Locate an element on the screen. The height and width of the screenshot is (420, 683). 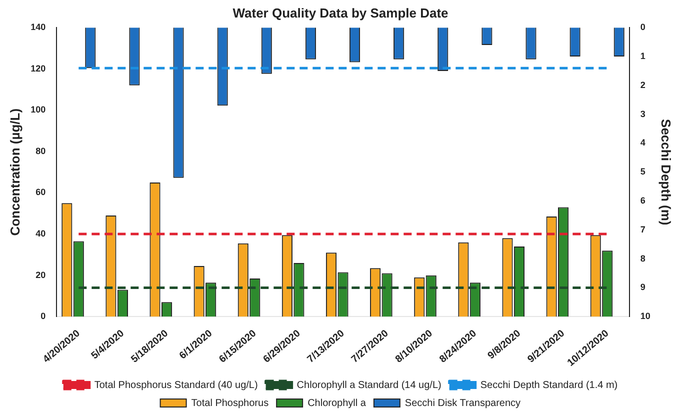
legend-label: Total Phosphorus is located at coordinates (230, 403).